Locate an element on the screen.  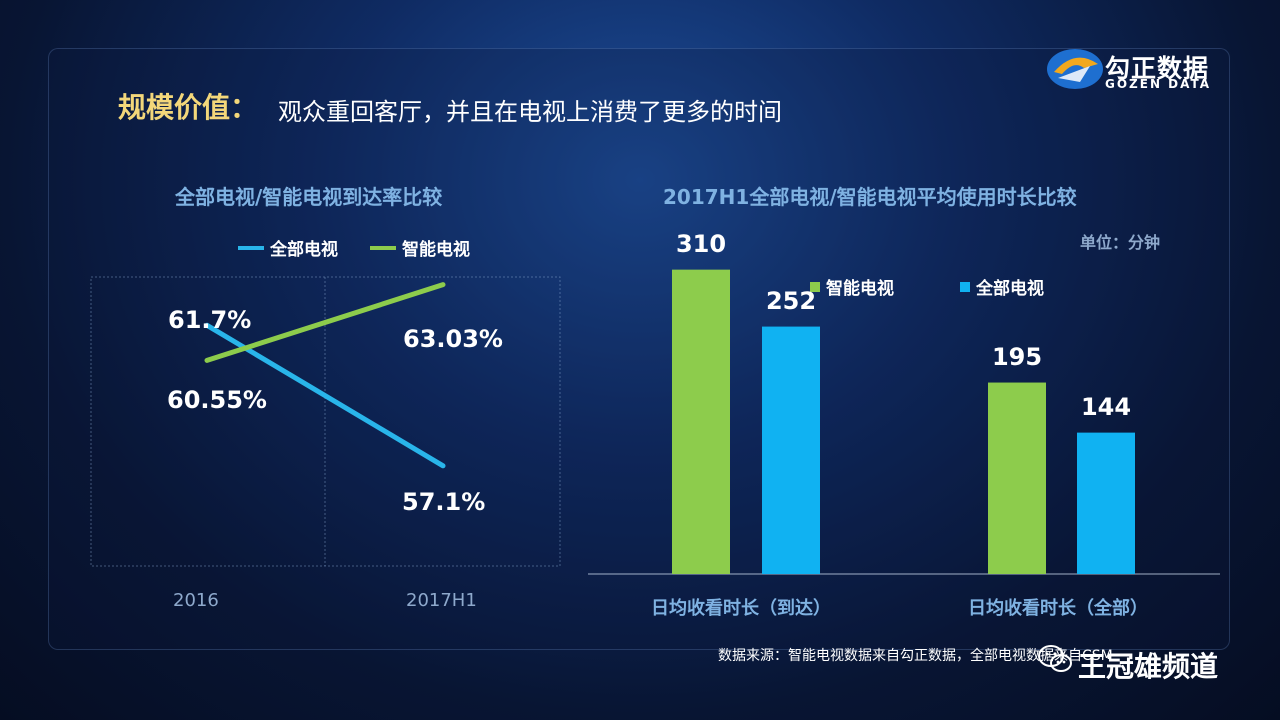
bar-value-label: 144 is located at coordinates (1106, 406).